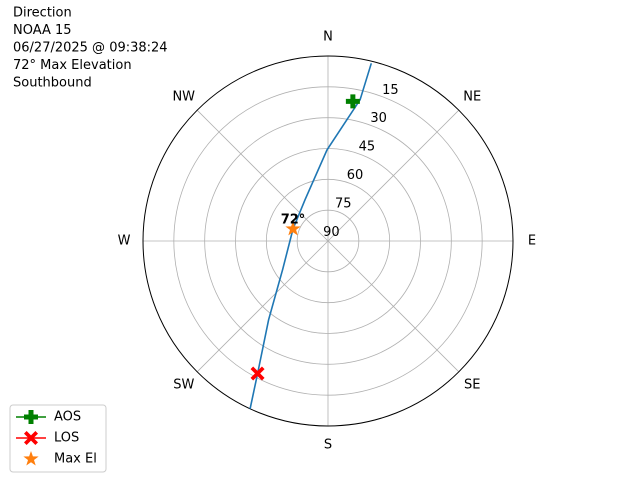 The width and height of the screenshot is (640, 480). Describe the element at coordinates (66, 438) in the screenshot. I see `legend-label: LOS` at that location.